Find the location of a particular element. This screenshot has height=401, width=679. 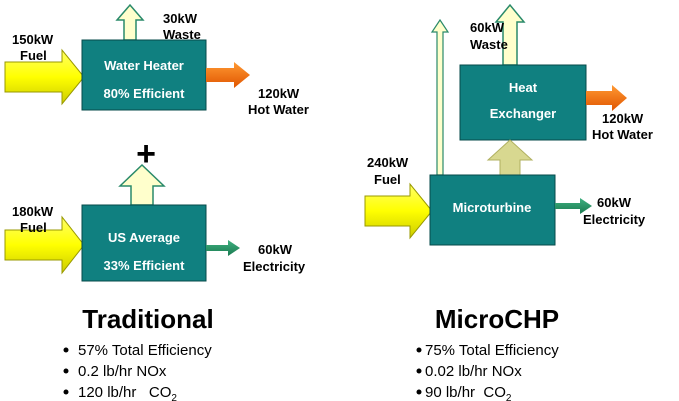

label: 150kW is located at coordinates (33, 39).